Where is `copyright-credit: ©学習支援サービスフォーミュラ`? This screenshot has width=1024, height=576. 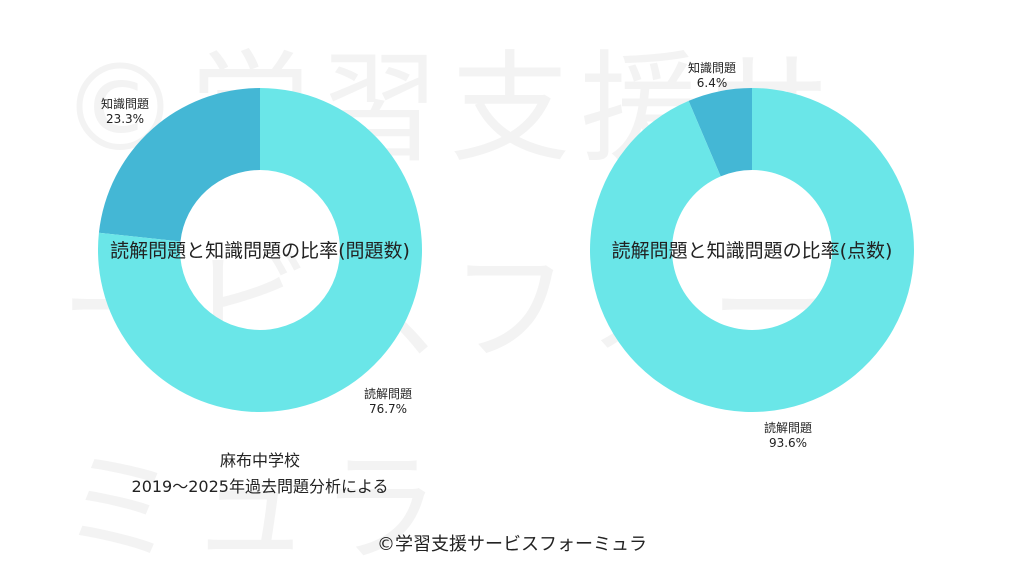
copyright-credit: ©学習支援サービスフォーミュラ is located at coordinates (512, 544).